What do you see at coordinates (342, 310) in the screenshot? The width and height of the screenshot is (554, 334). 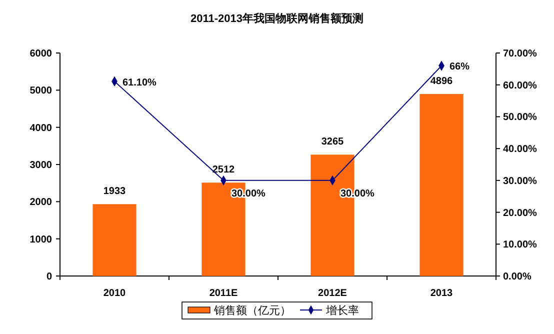 I see `legend-label: 增长率` at bounding box center [342, 310].